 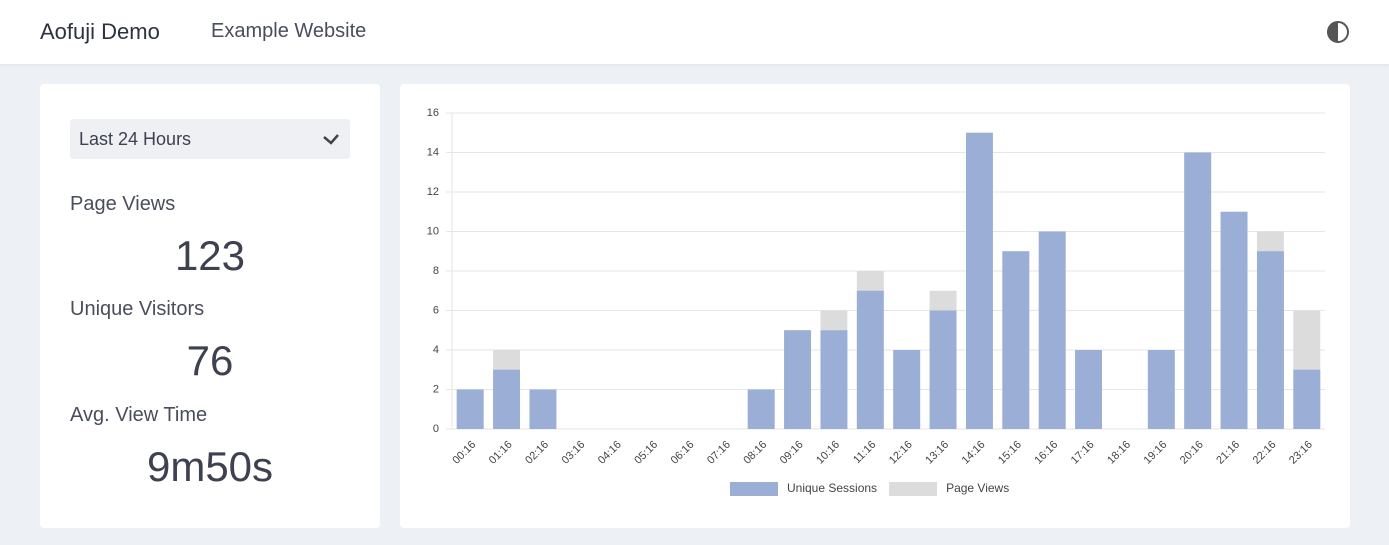 I want to click on y-tick-label: 14, so click(x=433, y=152).